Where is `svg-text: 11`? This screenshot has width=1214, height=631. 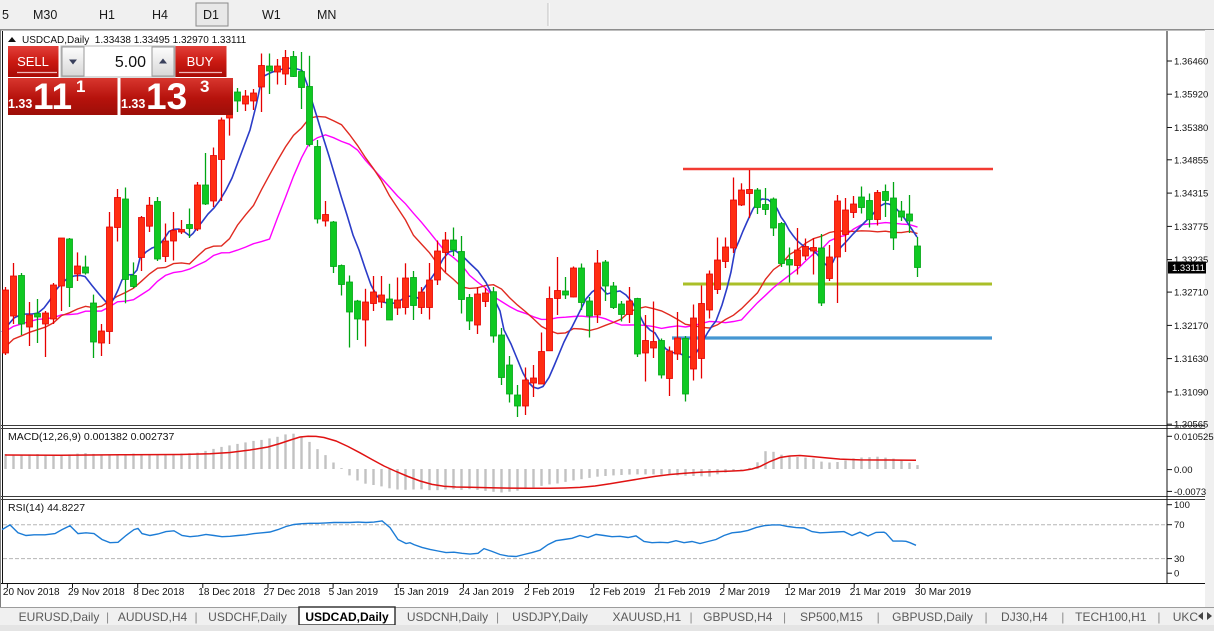
svg-text: 11 is located at coordinates (52, 96).